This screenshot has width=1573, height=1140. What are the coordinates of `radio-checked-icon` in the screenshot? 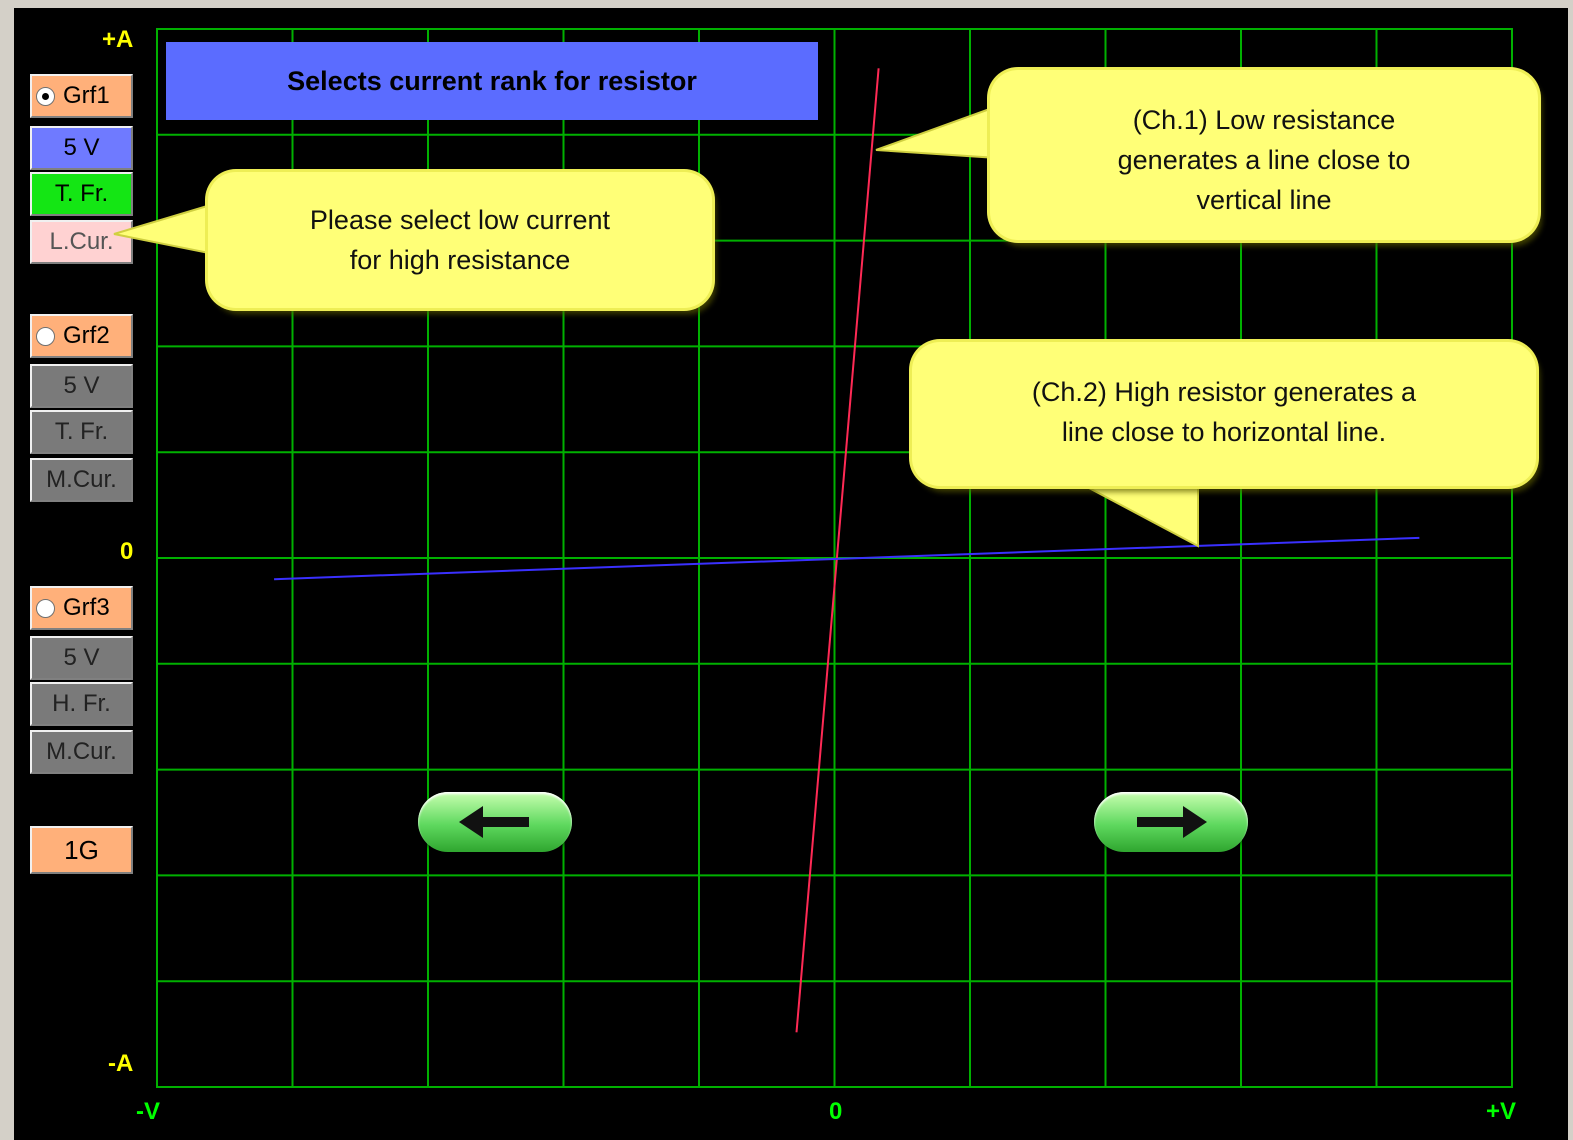 It's located at (45, 96).